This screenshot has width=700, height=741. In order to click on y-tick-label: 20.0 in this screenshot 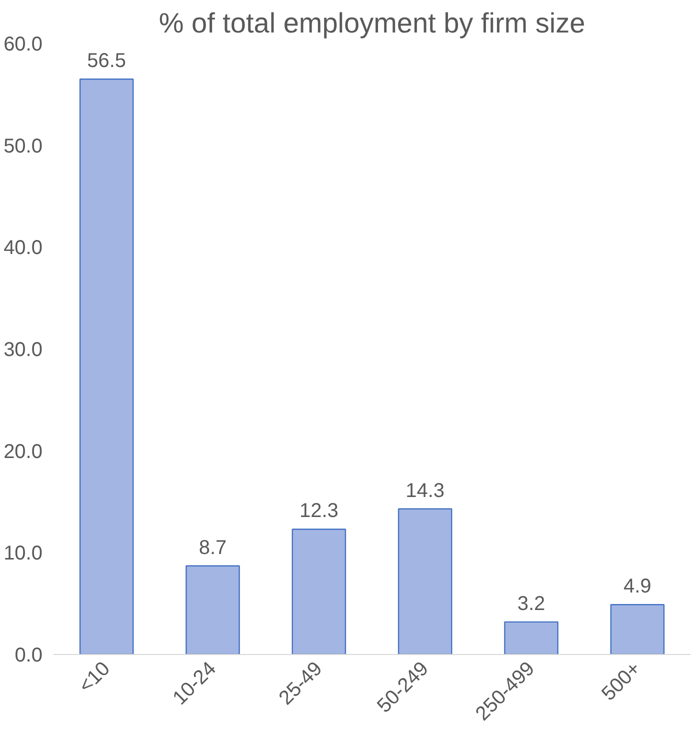, I will do `click(23, 451)`.